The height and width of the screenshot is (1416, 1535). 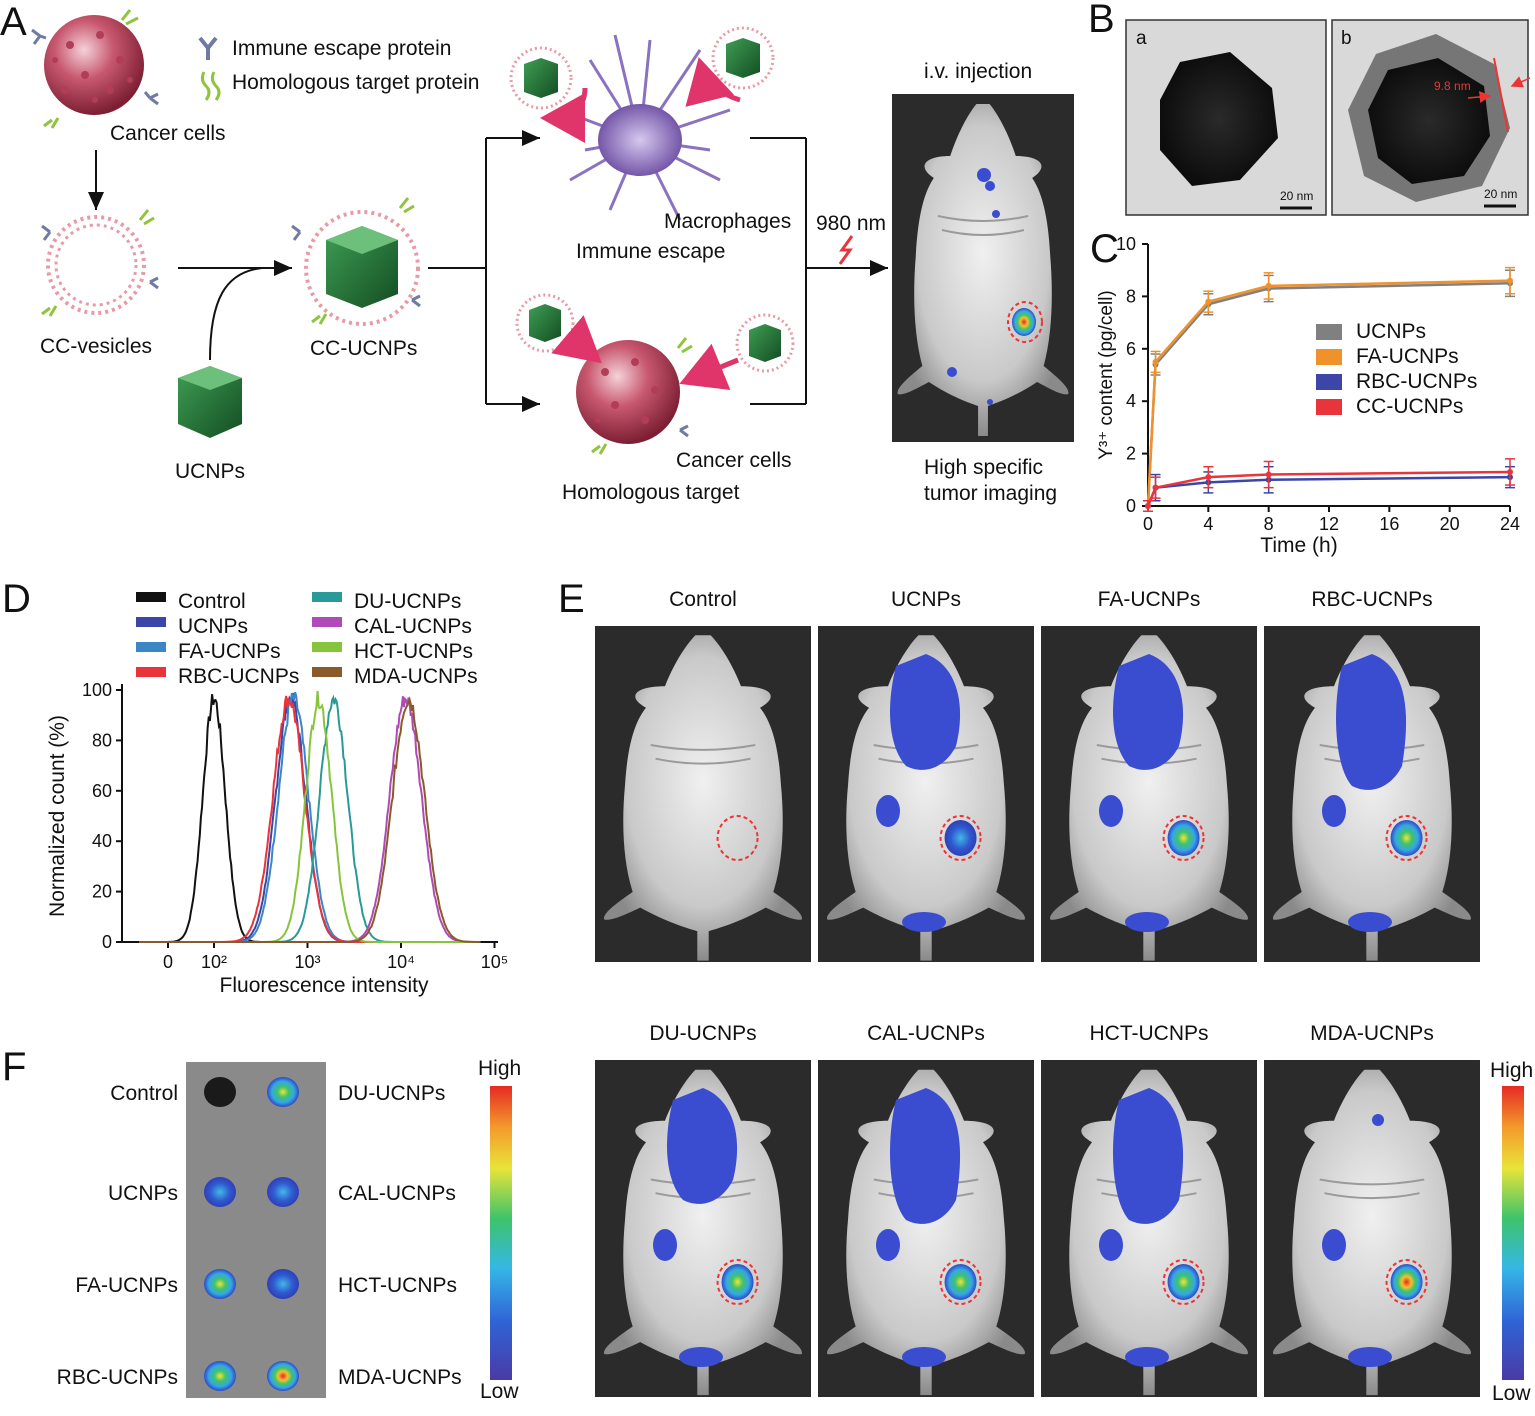 I want to click on mouse-image-label: HCT-UCNPs, so click(x=1149, y=1033).